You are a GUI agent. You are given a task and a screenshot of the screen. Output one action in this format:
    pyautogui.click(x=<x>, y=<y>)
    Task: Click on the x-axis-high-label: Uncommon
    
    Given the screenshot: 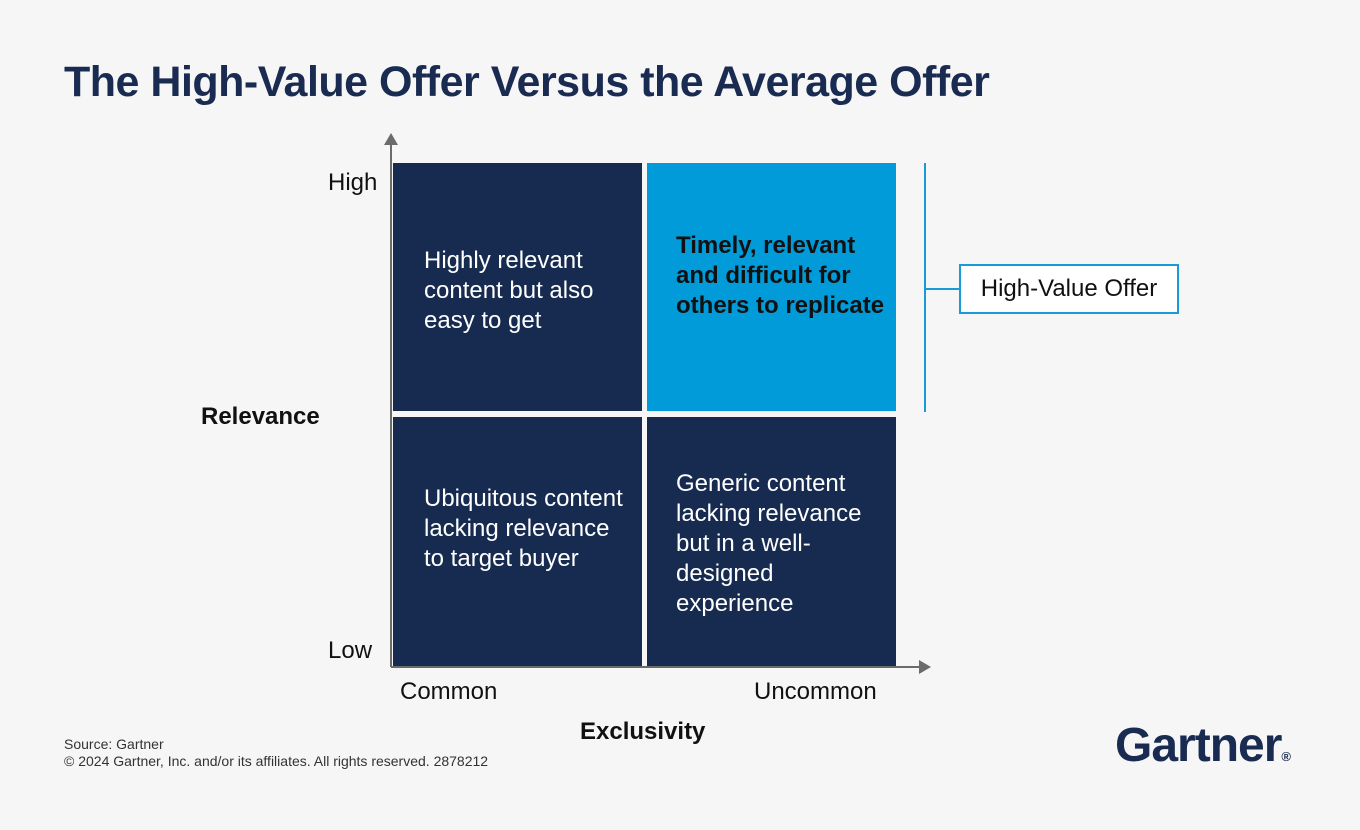 What is the action you would take?
    pyautogui.click(x=815, y=691)
    